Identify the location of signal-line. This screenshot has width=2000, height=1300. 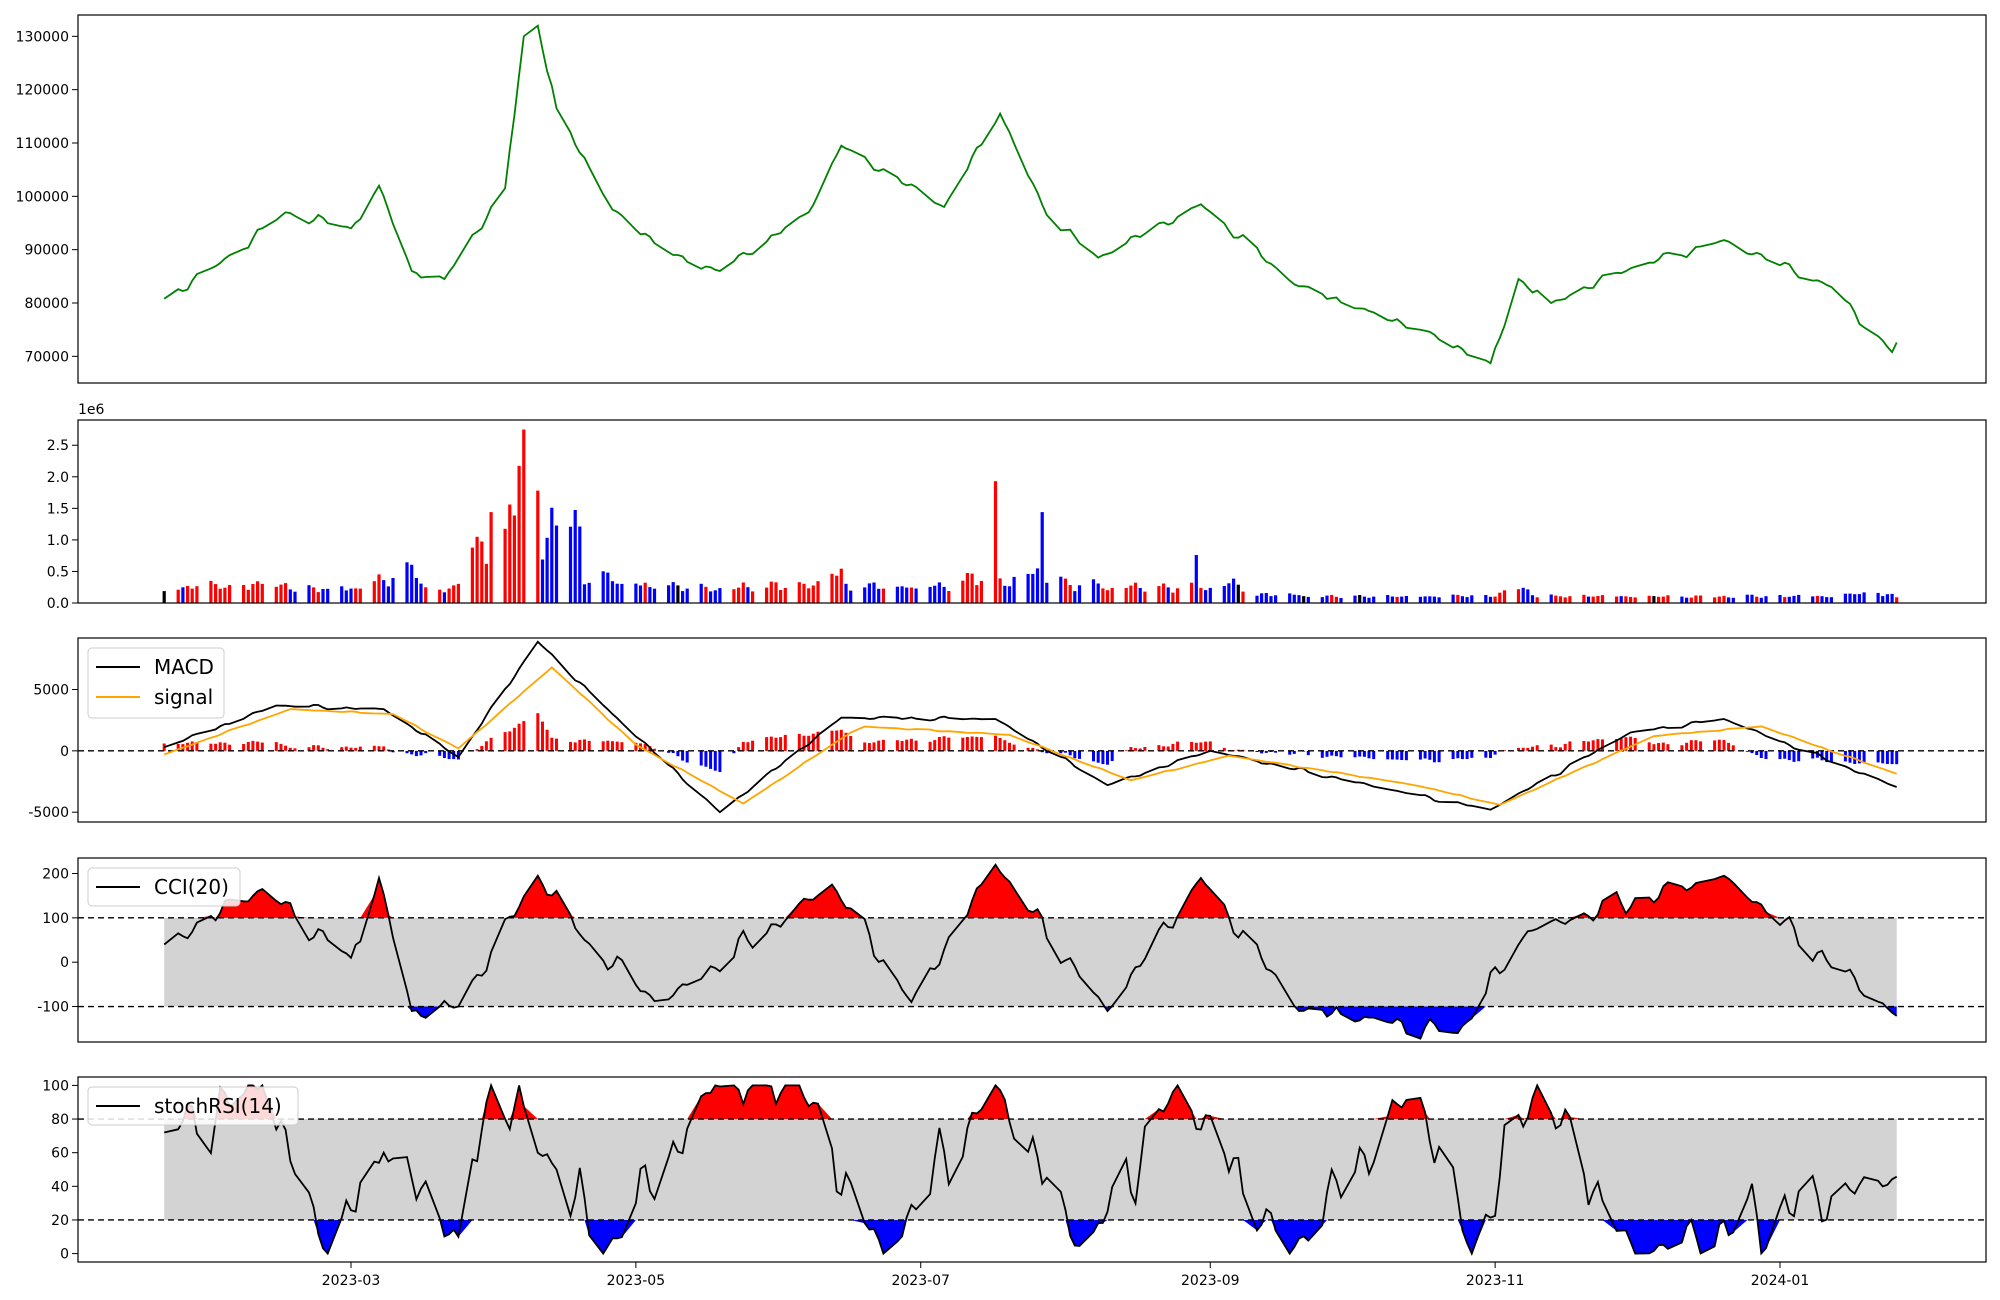
(1030, 736).